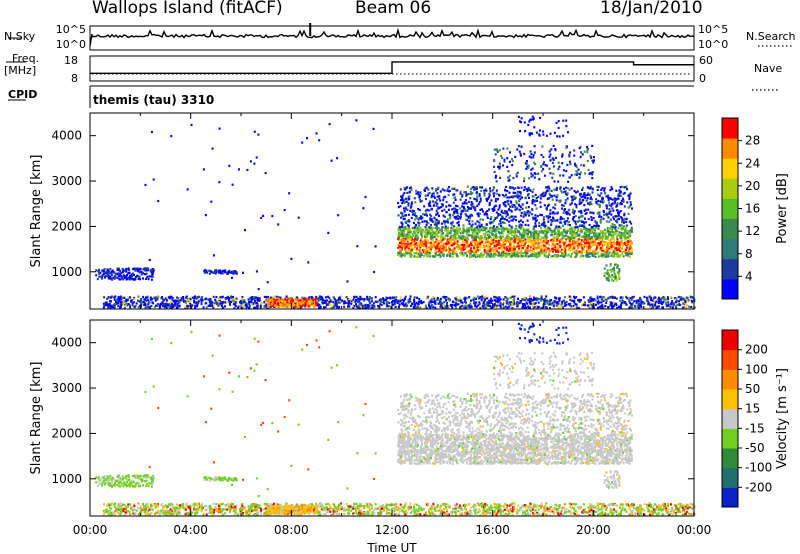  What do you see at coordinates (400, 37) in the screenshot?
I see `noise-panel: 10^510^010^510^0` at bounding box center [400, 37].